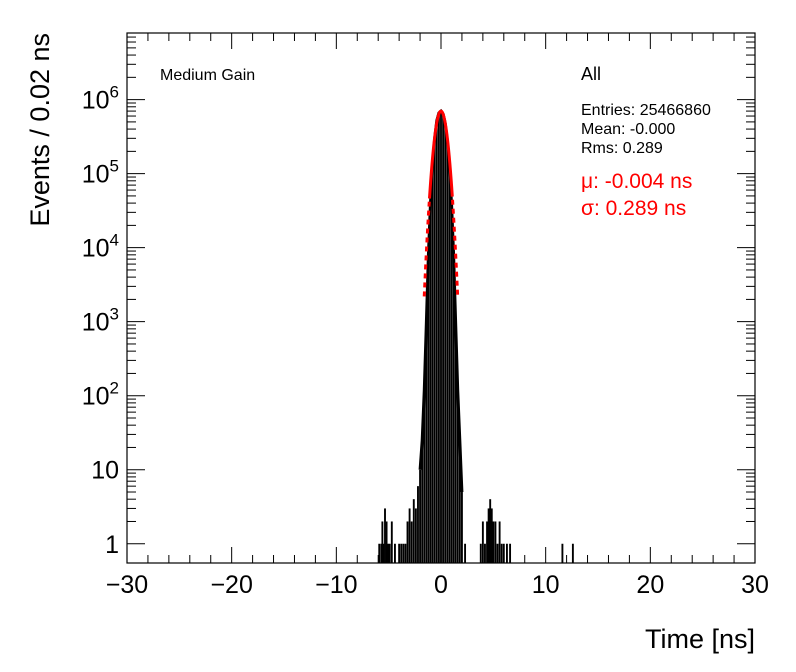  What do you see at coordinates (100, 99) in the screenshot?
I see `y-tick-label: 10⁶` at bounding box center [100, 99].